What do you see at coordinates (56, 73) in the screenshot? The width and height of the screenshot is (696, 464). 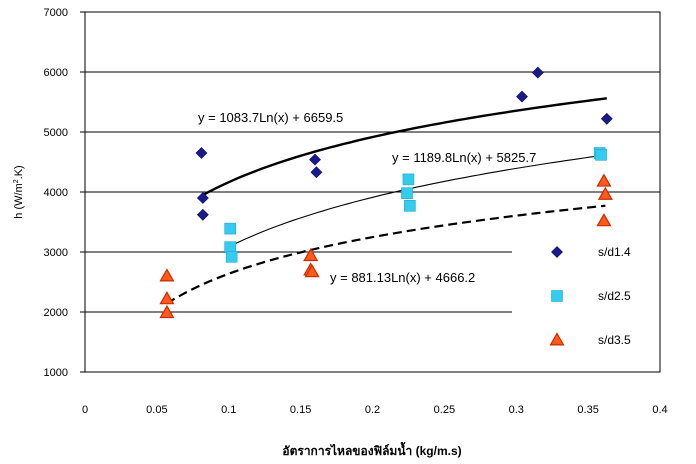 I see `y-tick-label: 6000` at bounding box center [56, 73].